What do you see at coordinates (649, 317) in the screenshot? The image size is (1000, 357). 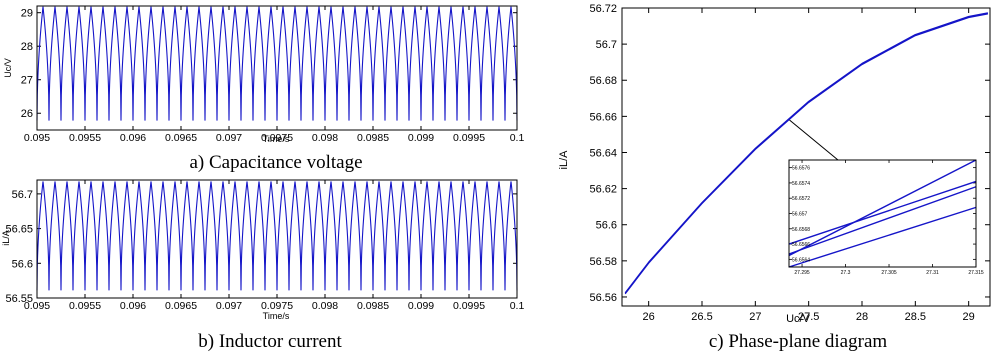 I see `x-tick-label: 26` at bounding box center [649, 317].